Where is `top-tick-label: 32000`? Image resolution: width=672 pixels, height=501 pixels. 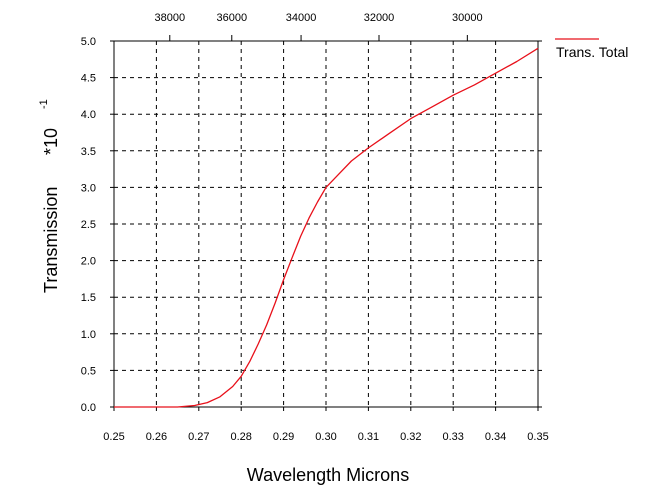 top-tick-label: 32000 is located at coordinates (379, 18).